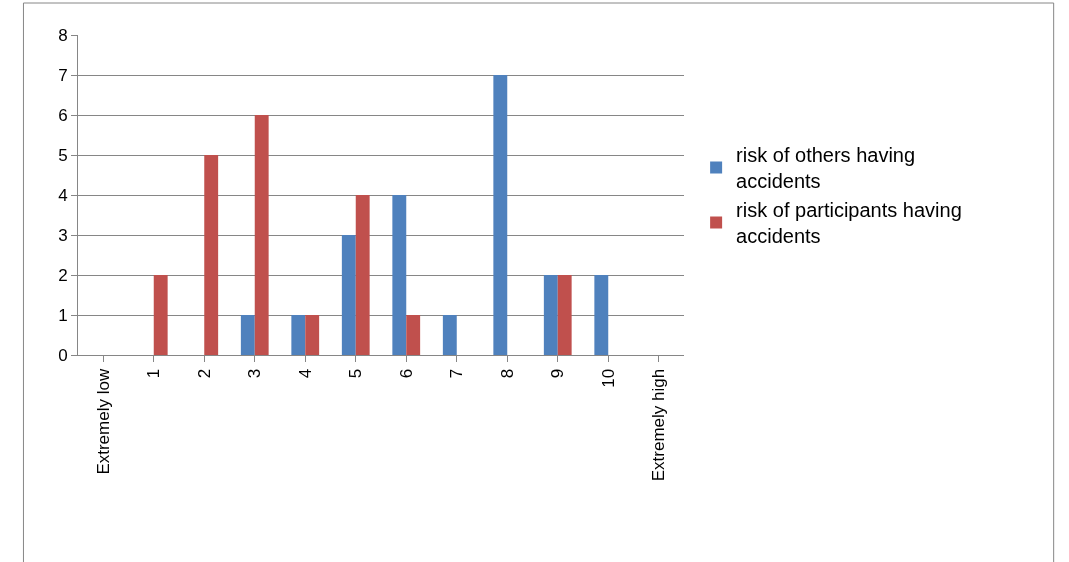 This screenshot has width=1069, height=562. I want to click on x-tick-label: Extremely high, so click(659, 425).